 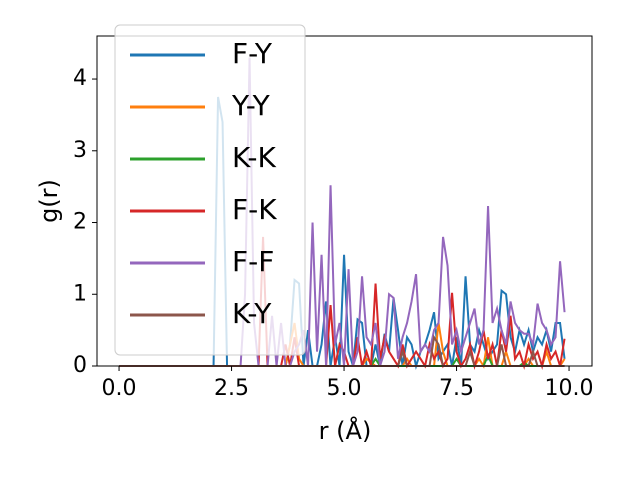 I want to click on y-tick-label: 1, so click(x=80, y=293).